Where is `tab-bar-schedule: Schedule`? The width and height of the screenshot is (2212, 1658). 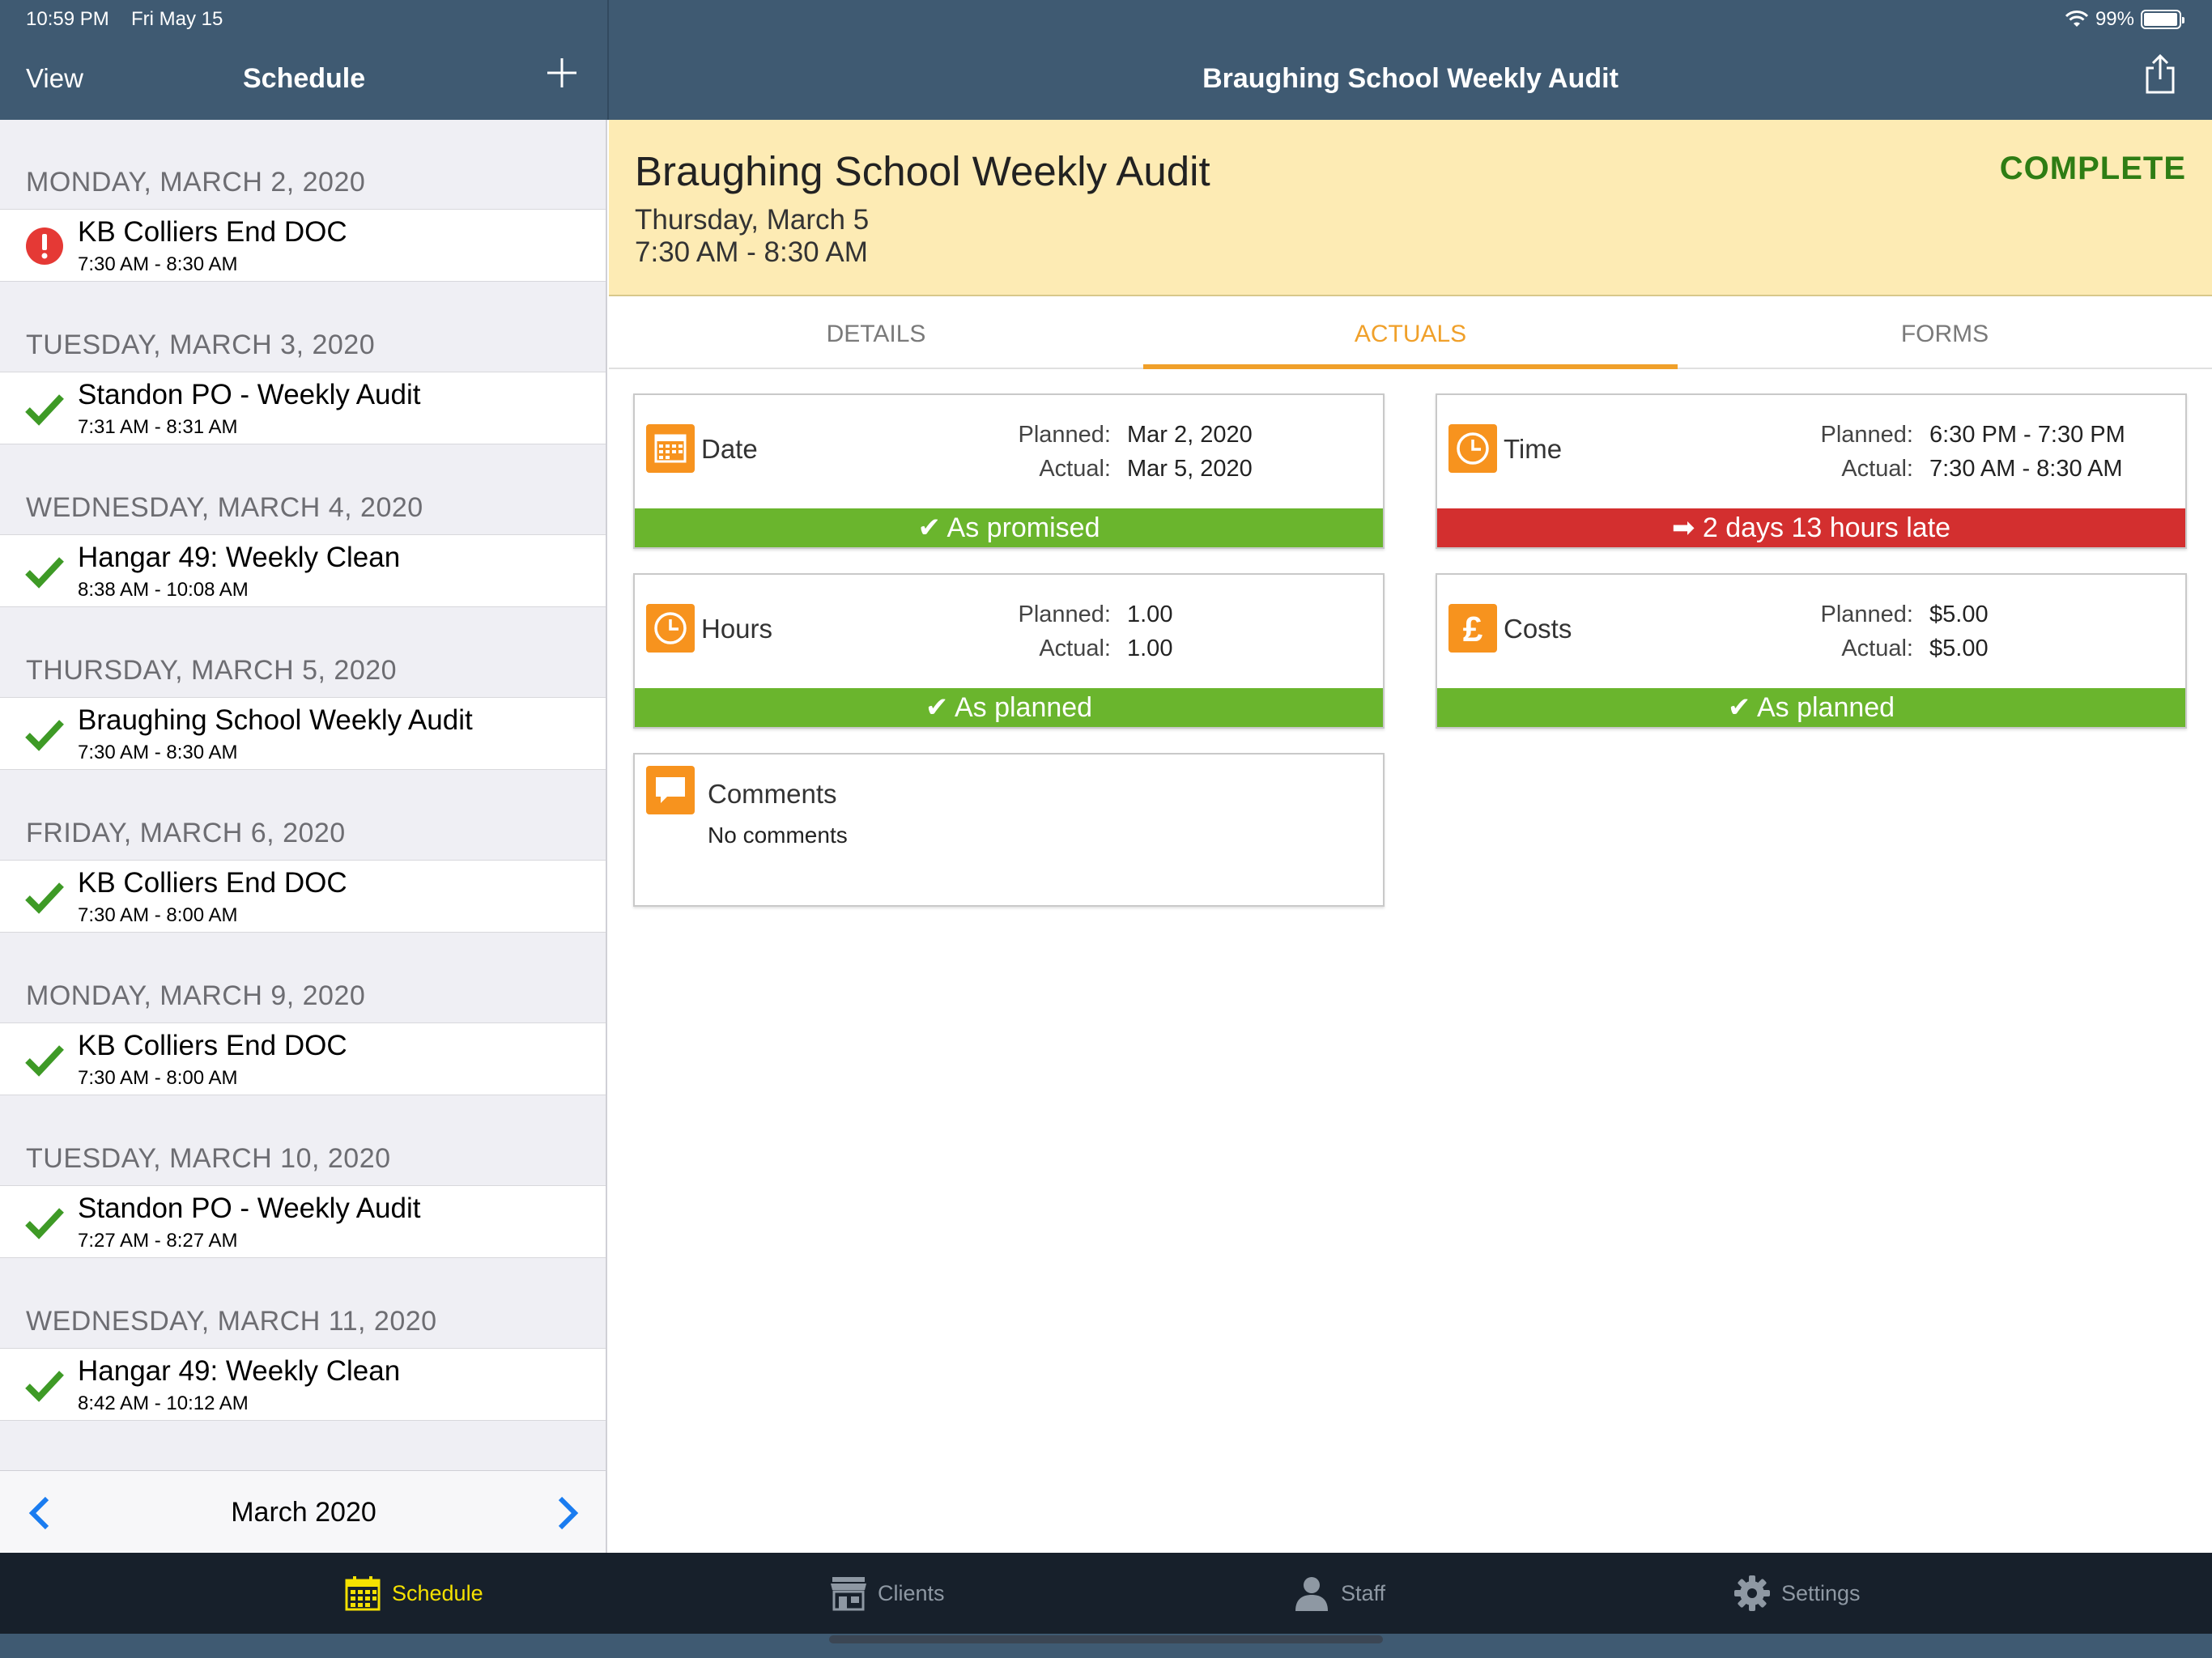 tab-bar-schedule: Schedule is located at coordinates (413, 1593).